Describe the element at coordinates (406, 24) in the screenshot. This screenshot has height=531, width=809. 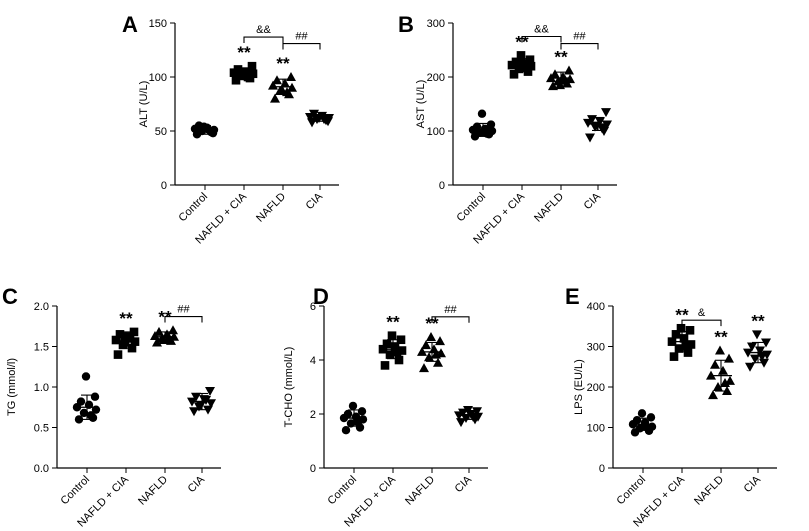
I see `panel-letter: B` at that location.